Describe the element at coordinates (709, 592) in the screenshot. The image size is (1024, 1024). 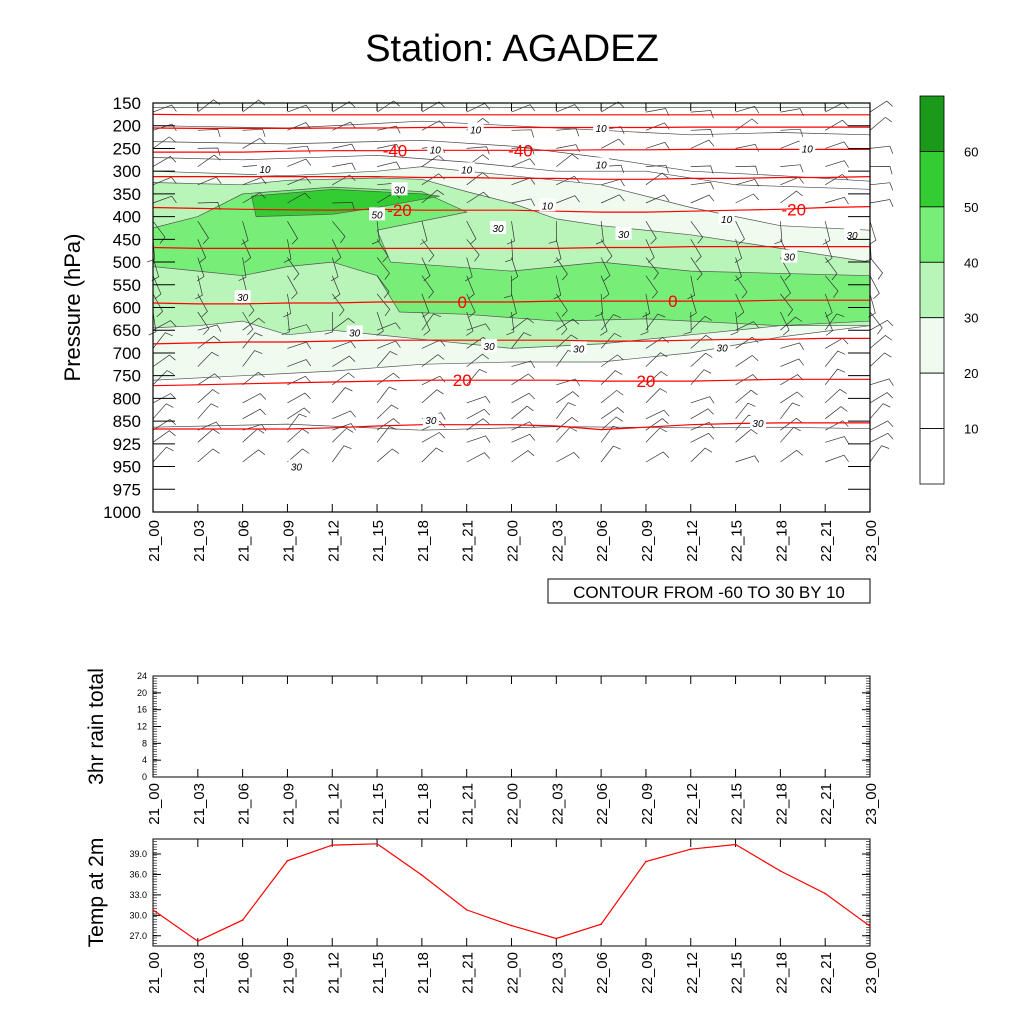
I see `contour-info-text: CONTOUR FROM -60 TO 30 BY 10` at that location.